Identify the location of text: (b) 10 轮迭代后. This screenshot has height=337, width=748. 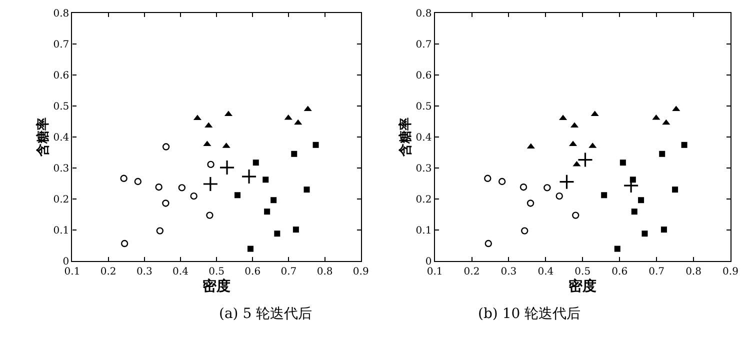
(529, 314).